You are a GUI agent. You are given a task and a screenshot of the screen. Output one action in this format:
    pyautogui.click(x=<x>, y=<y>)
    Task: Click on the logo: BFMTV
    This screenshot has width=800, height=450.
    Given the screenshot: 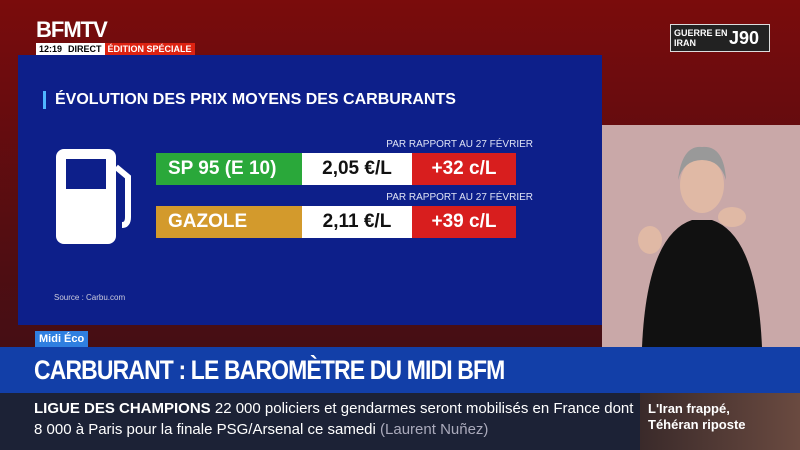 What is the action you would take?
    pyautogui.click(x=72, y=29)
    